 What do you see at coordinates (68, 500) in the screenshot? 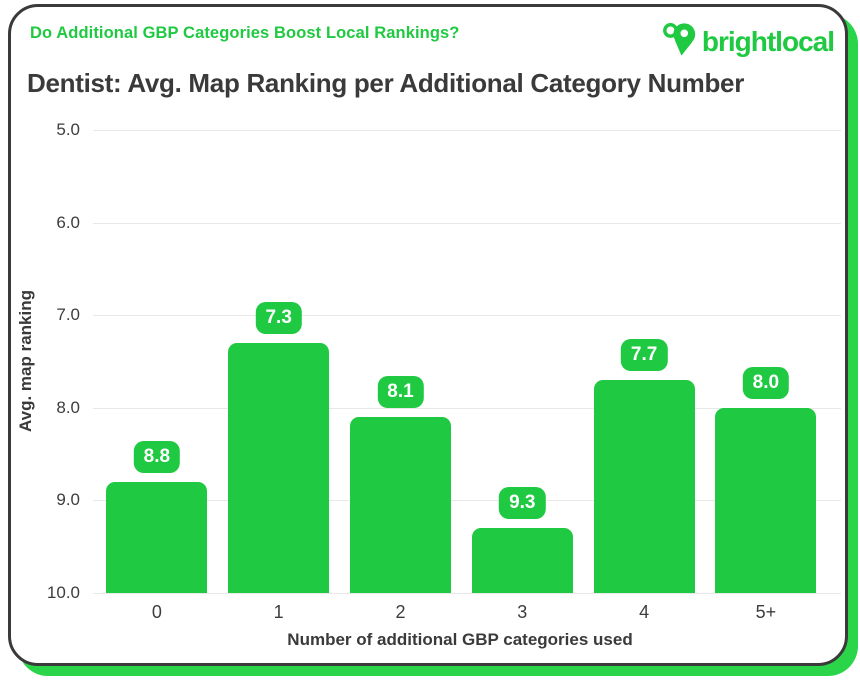
I see `y-tick-label: 9.0` at bounding box center [68, 500].